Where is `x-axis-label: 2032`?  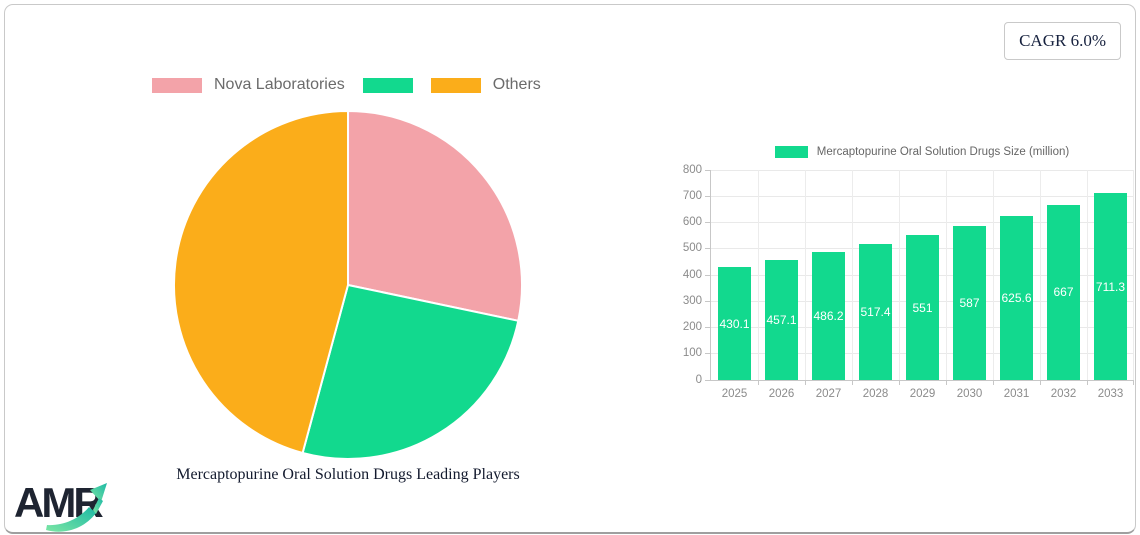 x-axis-label: 2032 is located at coordinates (1063, 394).